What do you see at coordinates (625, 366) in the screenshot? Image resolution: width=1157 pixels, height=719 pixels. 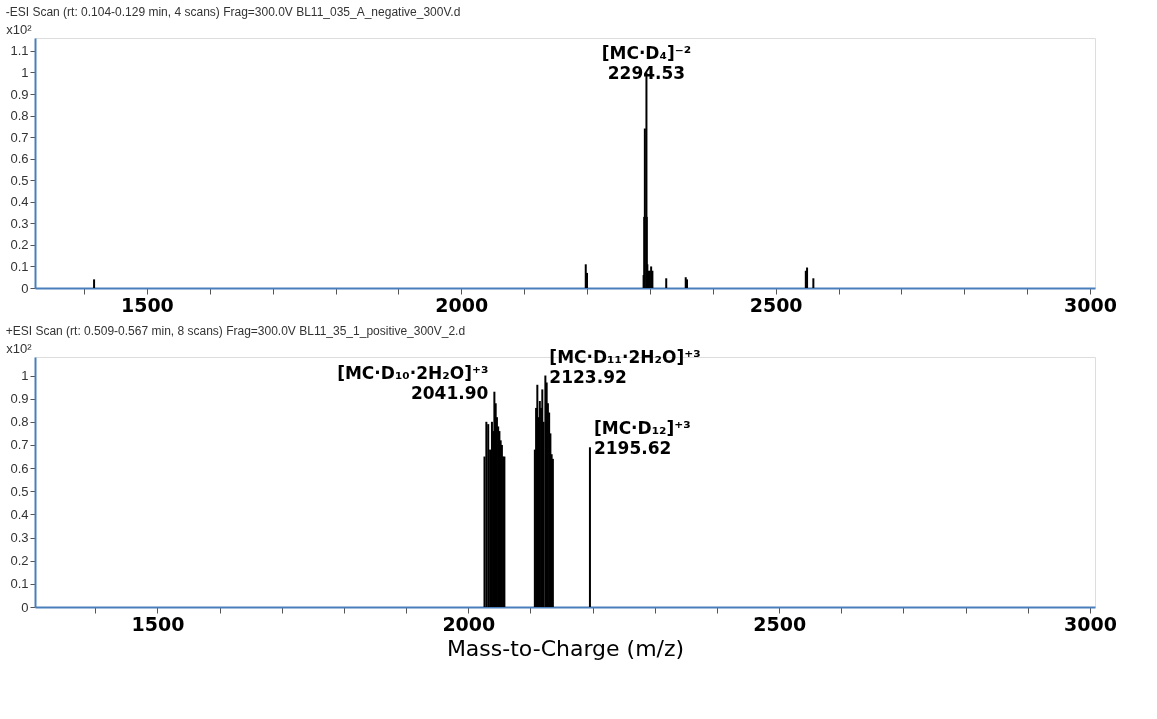 I see `annotation: [MC·D₁₁·2H₂O]⁺³ 2123.92` at bounding box center [625, 366].